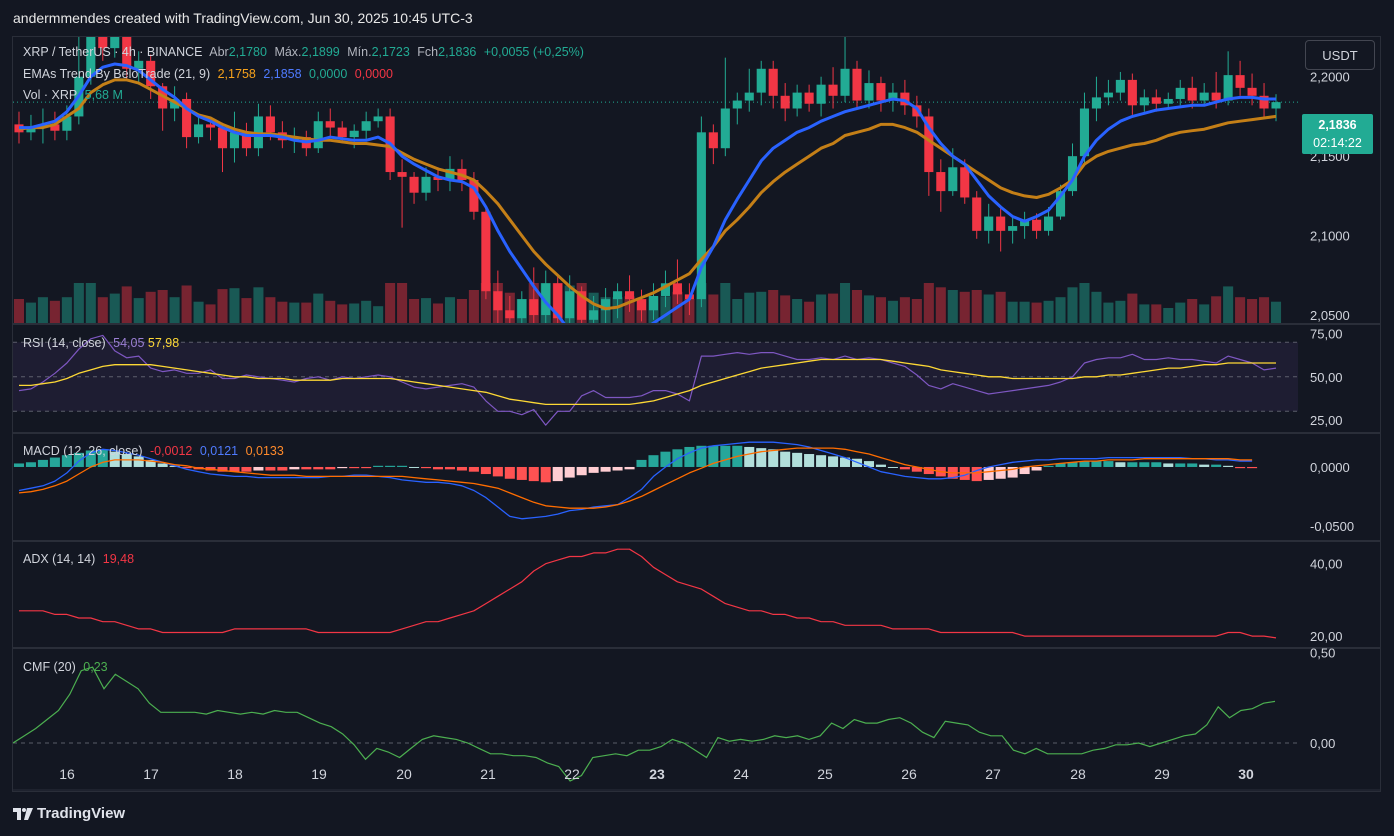  What do you see at coordinates (50, 95) in the screenshot?
I see `volume-name: Vol · XRP` at bounding box center [50, 95].